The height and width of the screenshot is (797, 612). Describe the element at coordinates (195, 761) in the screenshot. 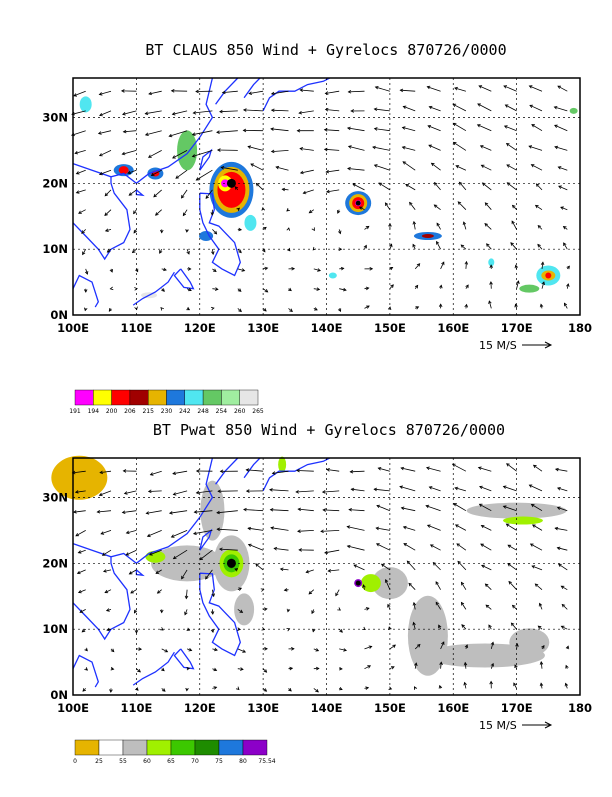

I see `colorbar-label: 70` at that location.